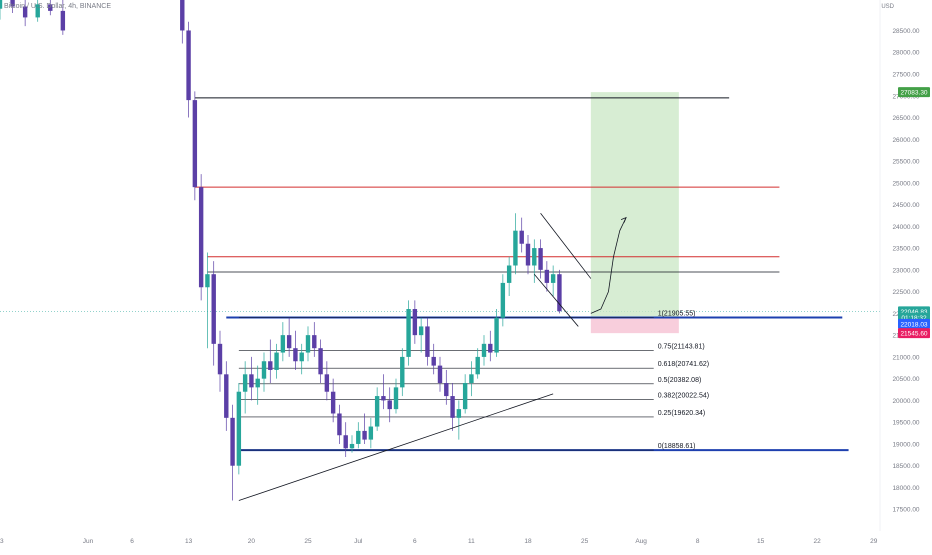 This screenshot has width=932, height=555. I want to click on time-tick-label: 29, so click(874, 541).